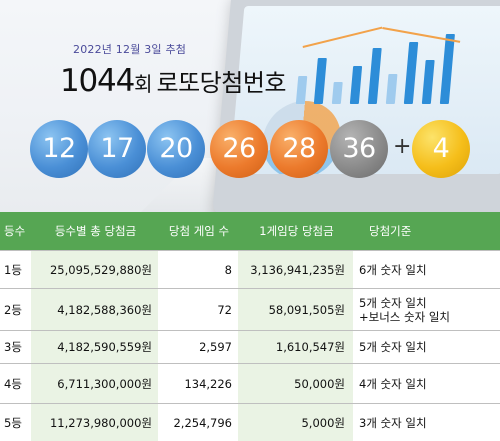 This screenshot has width=500, height=441. I want to click on winning-number-ball: 28, so click(299, 149).